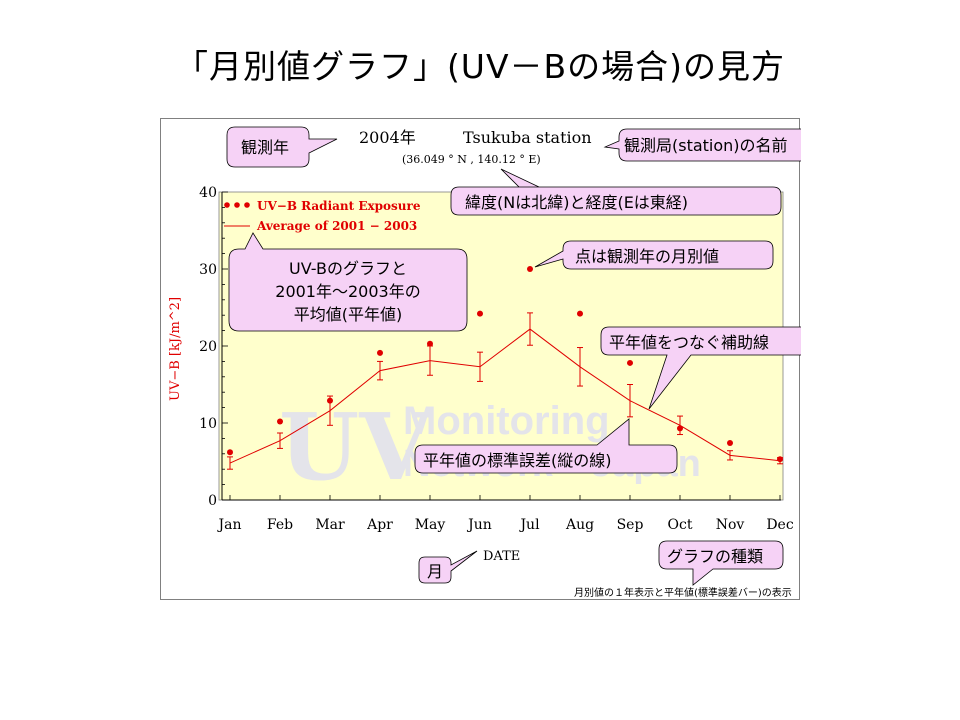 The height and width of the screenshot is (720, 960). I want to click on callout-points-bubble, so click(654, 255).